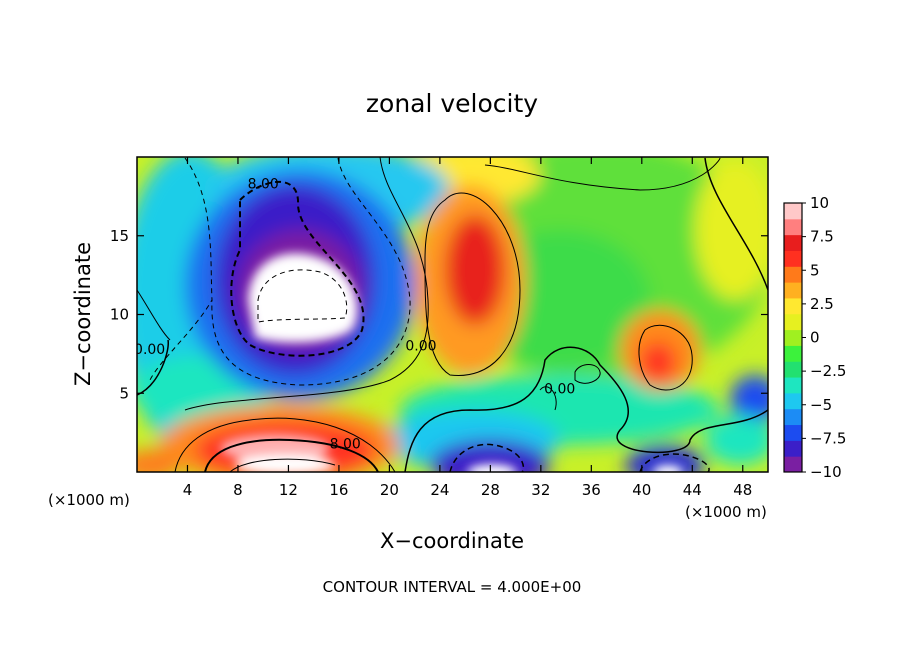  What do you see at coordinates (119, 236) in the screenshot?
I see `y-tick-label: 15` at bounding box center [119, 236].